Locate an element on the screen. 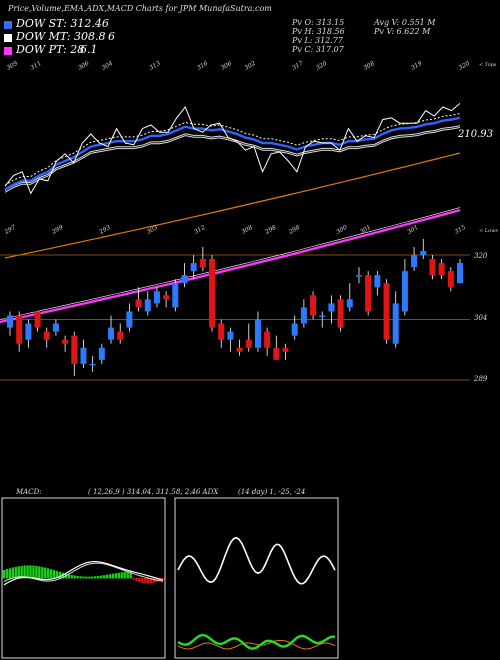 Image resolution: width=500 pixels, height=660 pixels. legend-swatch-pt is located at coordinates (8, 51).